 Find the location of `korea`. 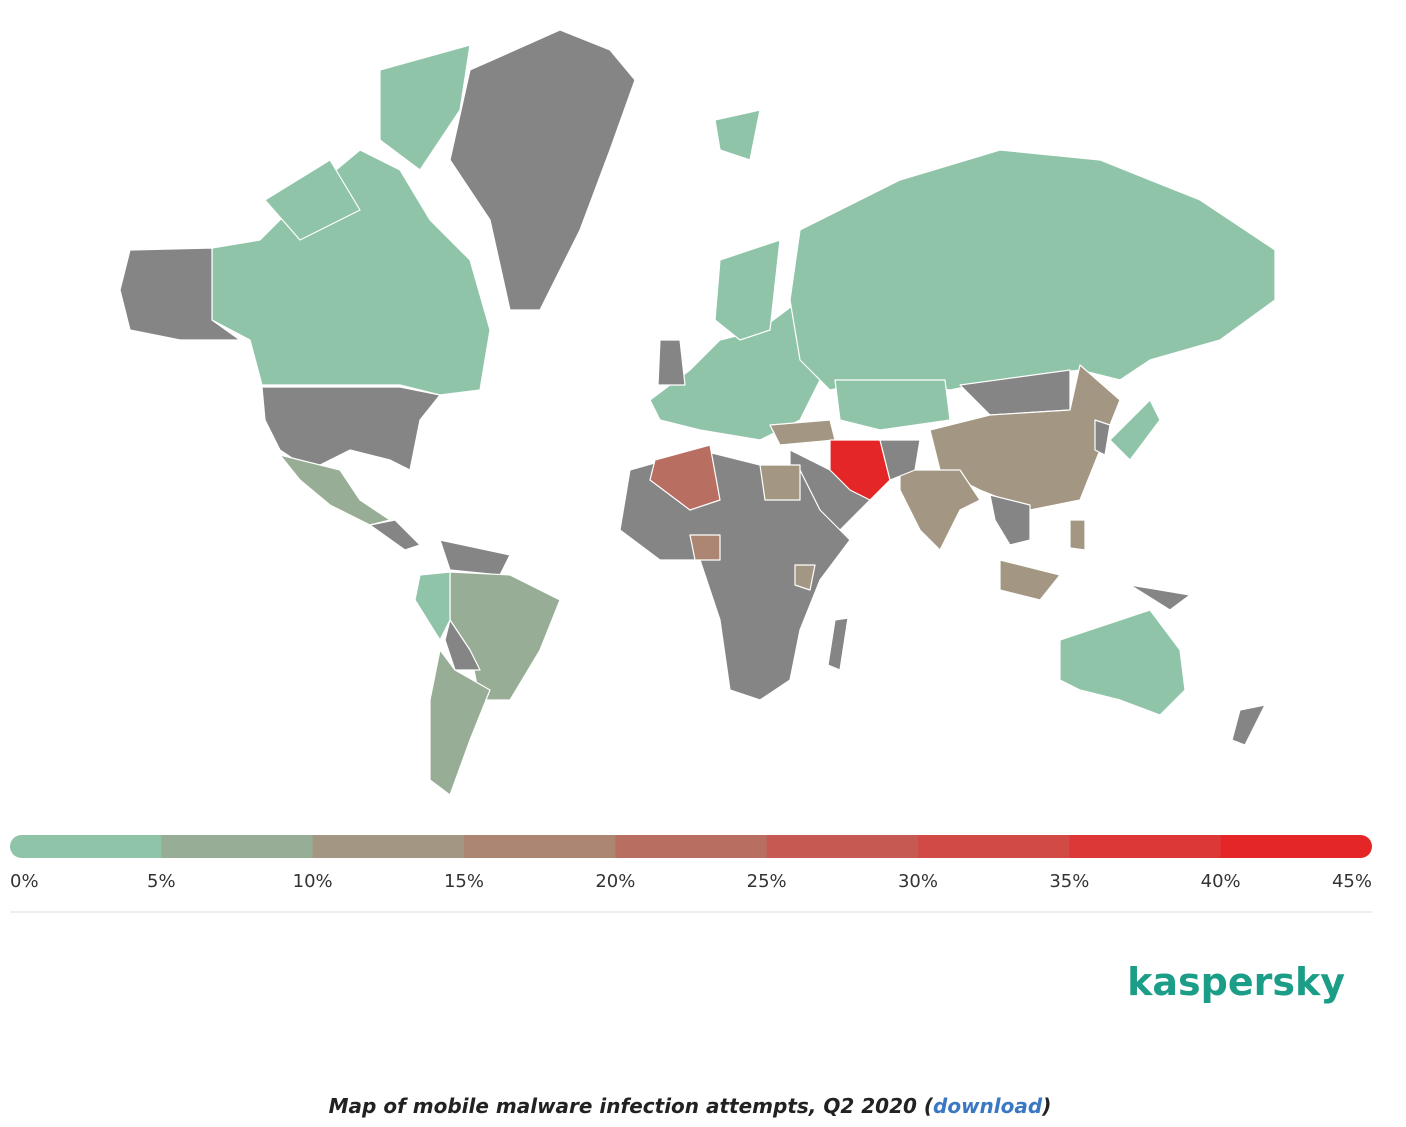

korea is located at coordinates (1102, 437).